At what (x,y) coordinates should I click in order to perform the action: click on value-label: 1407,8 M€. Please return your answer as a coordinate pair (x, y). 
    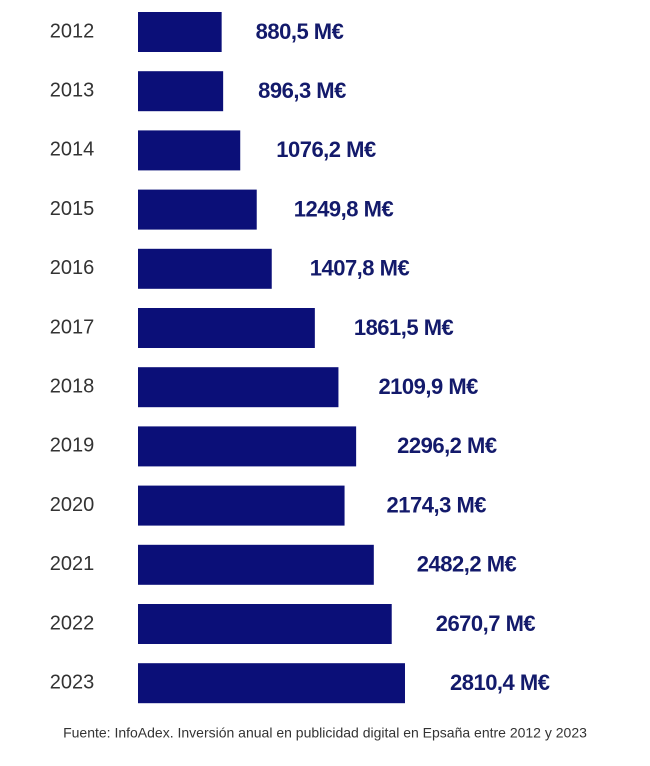
    Looking at the image, I should click on (360, 268).